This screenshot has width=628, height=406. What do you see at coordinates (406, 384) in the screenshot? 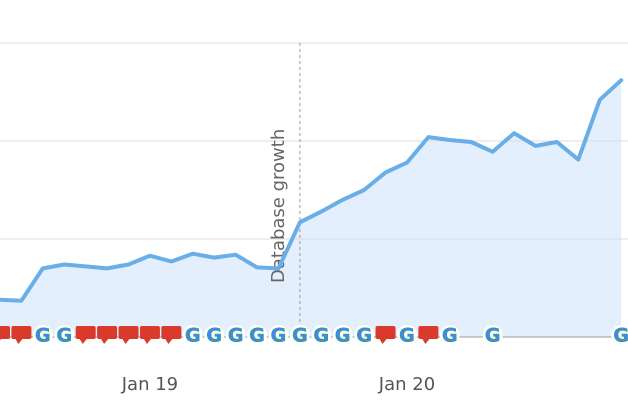
I see `x-tick-label: Jan 20` at bounding box center [406, 384].